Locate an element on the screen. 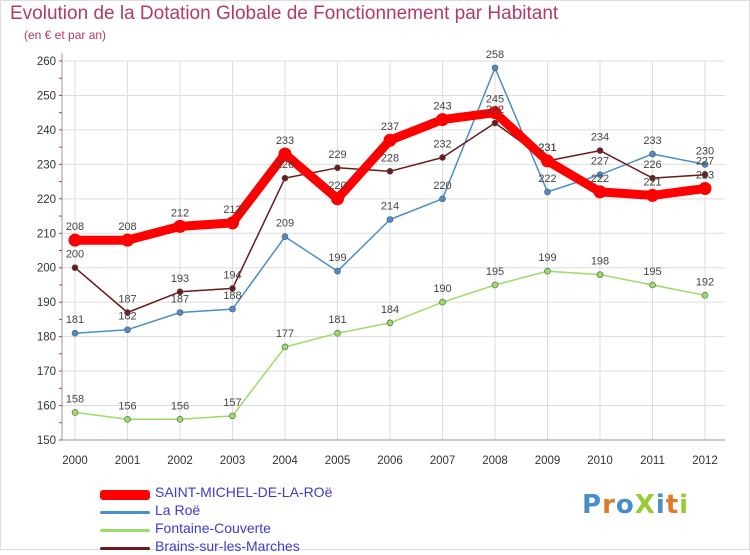 The width and height of the screenshot is (750, 555). legend-item: La Roë is located at coordinates (230, 510).